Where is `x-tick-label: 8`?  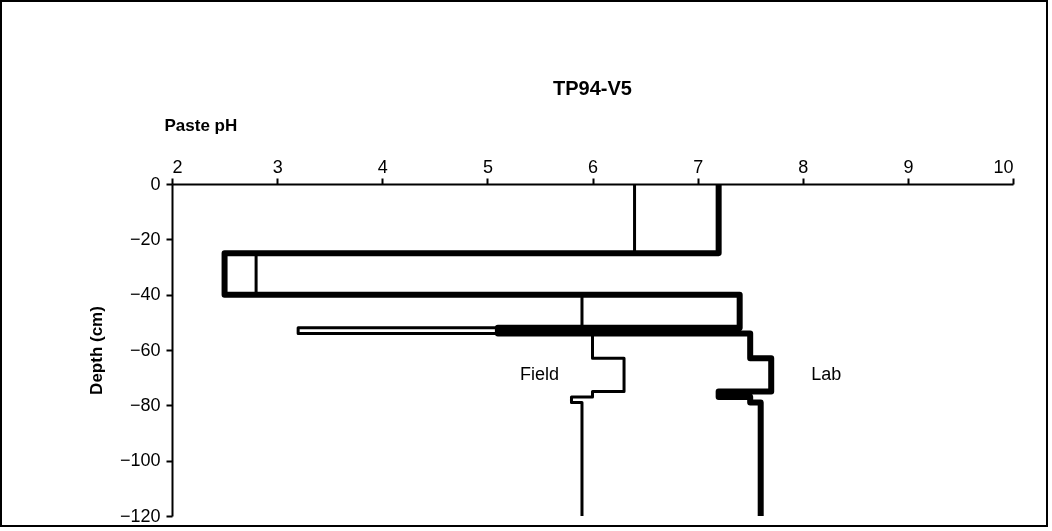 x-tick-label: 8 is located at coordinates (803, 166).